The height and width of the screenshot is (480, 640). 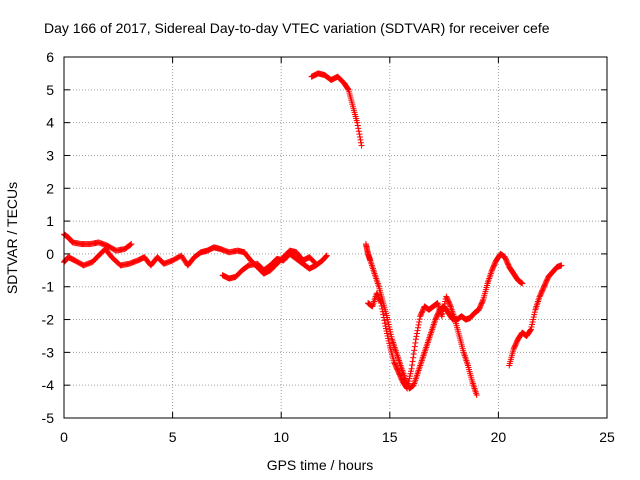 I want to click on y-tick-label: 5, so click(x=50, y=90).